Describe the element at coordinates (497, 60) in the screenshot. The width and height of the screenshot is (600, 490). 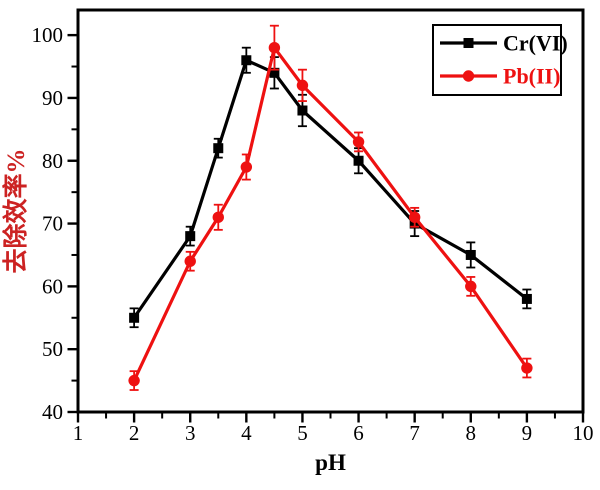
I see `legend-box` at that location.